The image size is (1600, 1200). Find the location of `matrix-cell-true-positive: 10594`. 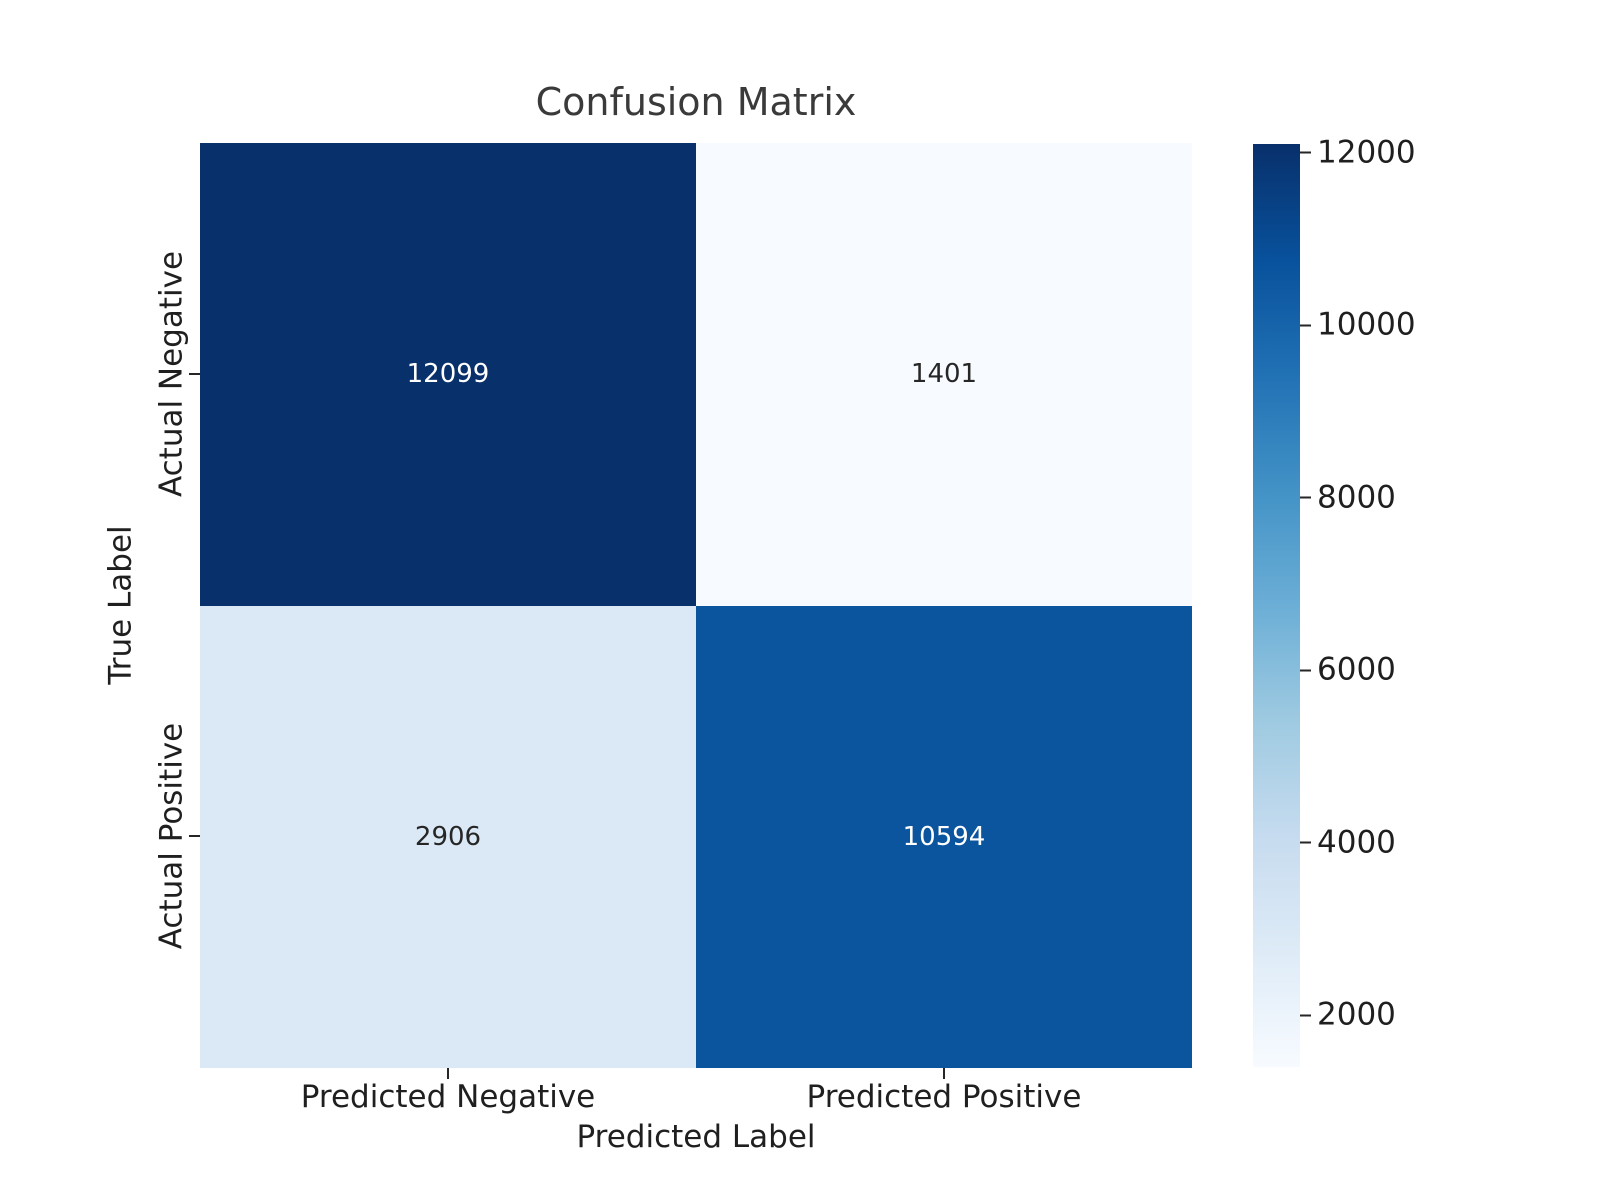

matrix-cell-true-positive: 10594 is located at coordinates (944, 836).